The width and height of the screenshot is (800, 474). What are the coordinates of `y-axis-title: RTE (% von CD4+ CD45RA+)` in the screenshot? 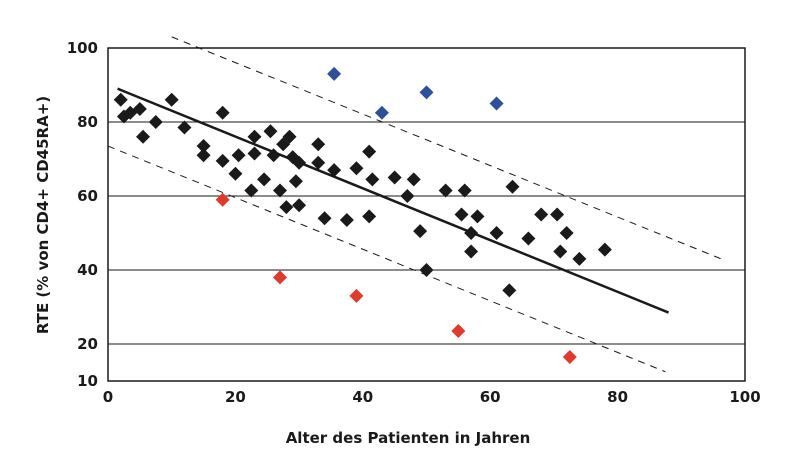 It's located at (43, 215).